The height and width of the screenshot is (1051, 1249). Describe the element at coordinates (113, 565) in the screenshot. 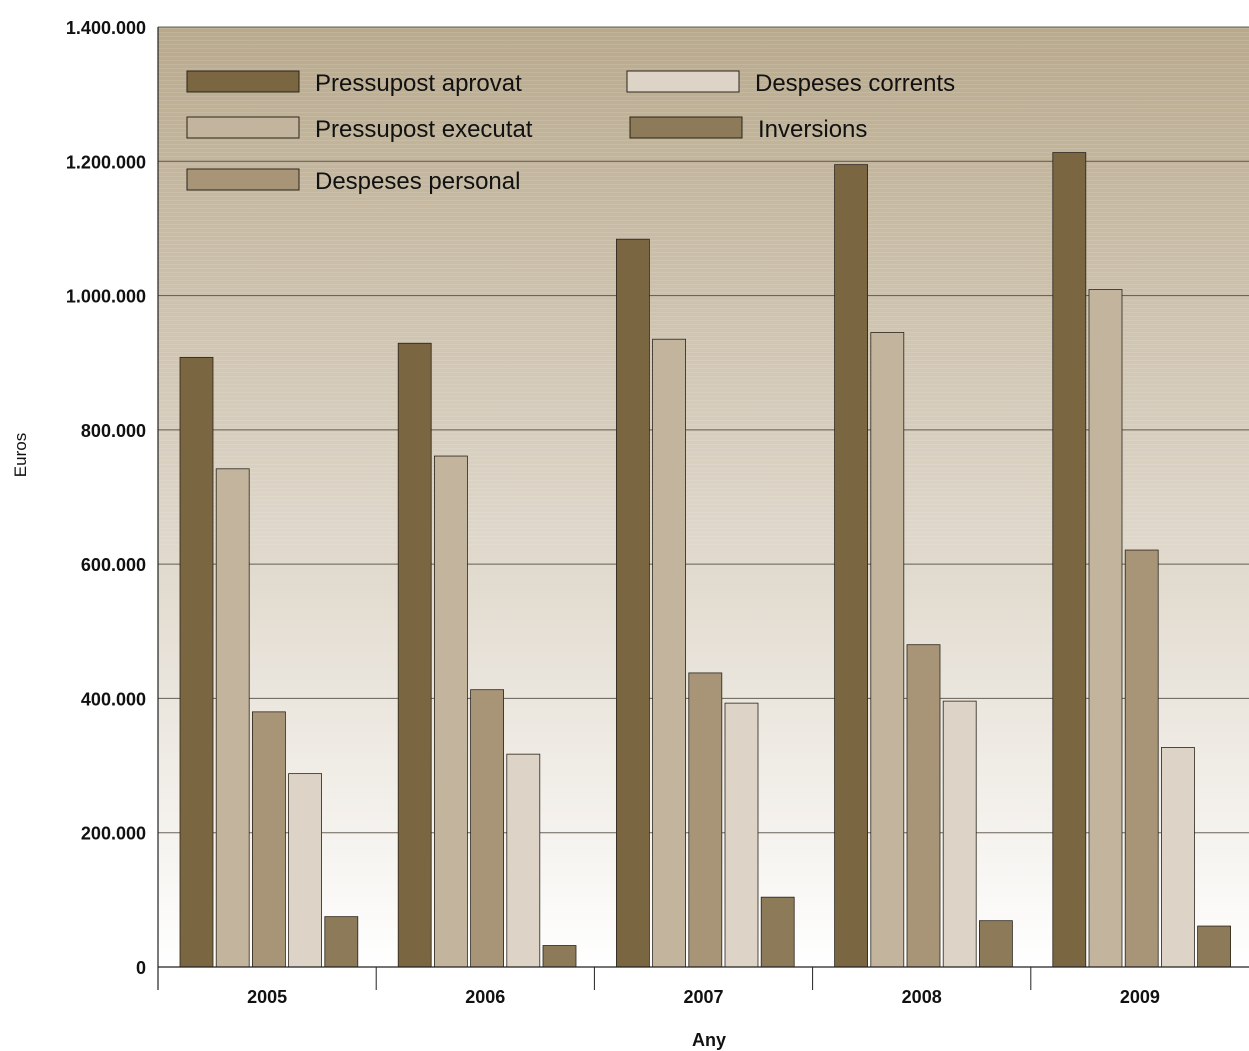

I see `y-tick-label: 600.000` at that location.